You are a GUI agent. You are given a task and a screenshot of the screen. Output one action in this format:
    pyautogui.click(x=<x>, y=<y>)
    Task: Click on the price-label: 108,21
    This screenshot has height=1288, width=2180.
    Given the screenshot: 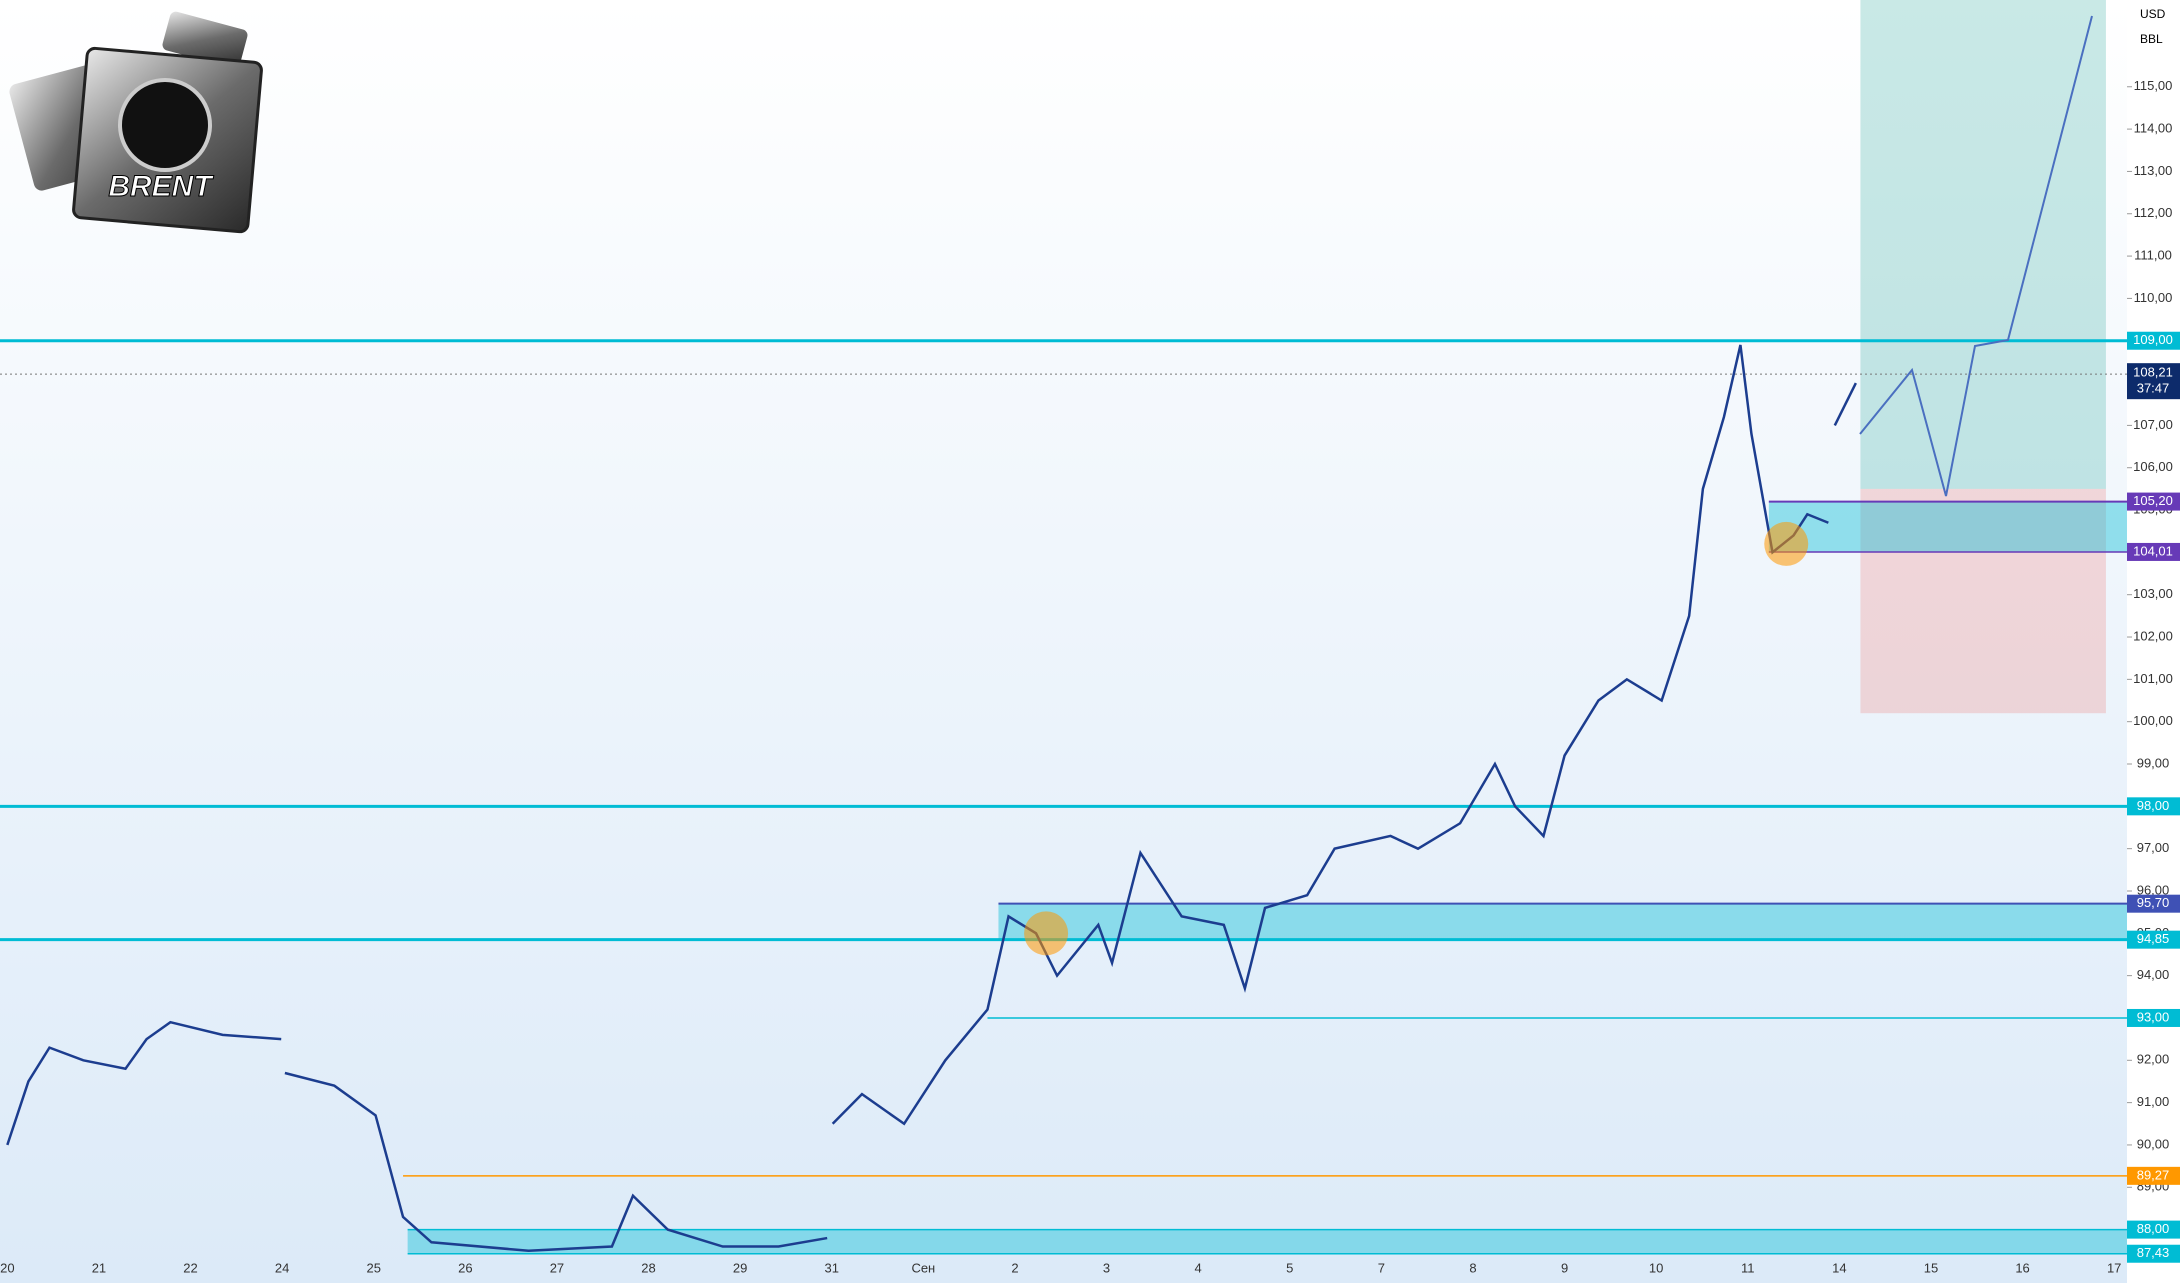 What is the action you would take?
    pyautogui.click(x=2153, y=372)
    